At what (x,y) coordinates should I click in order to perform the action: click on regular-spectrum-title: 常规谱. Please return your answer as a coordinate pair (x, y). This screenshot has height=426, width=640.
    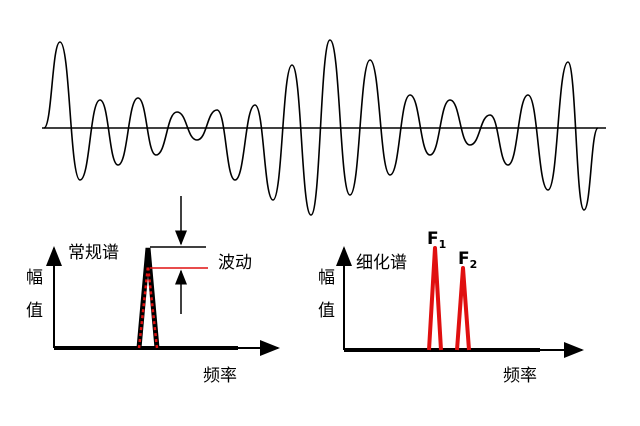
    Looking at the image, I should click on (93, 253).